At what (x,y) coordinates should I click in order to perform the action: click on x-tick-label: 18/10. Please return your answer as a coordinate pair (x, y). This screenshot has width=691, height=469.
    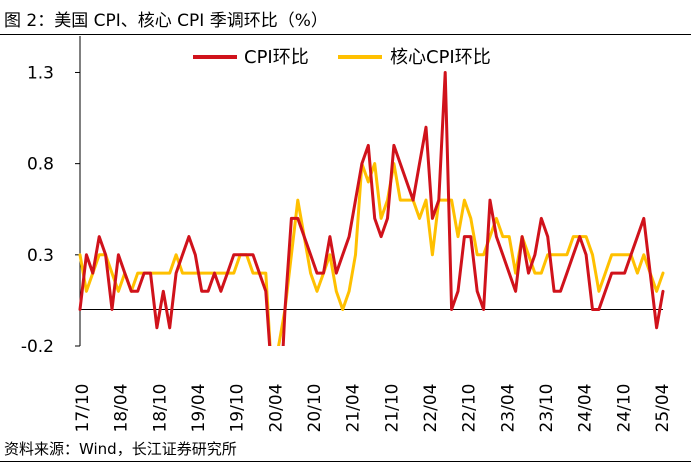
    Looking at the image, I should click on (160, 408).